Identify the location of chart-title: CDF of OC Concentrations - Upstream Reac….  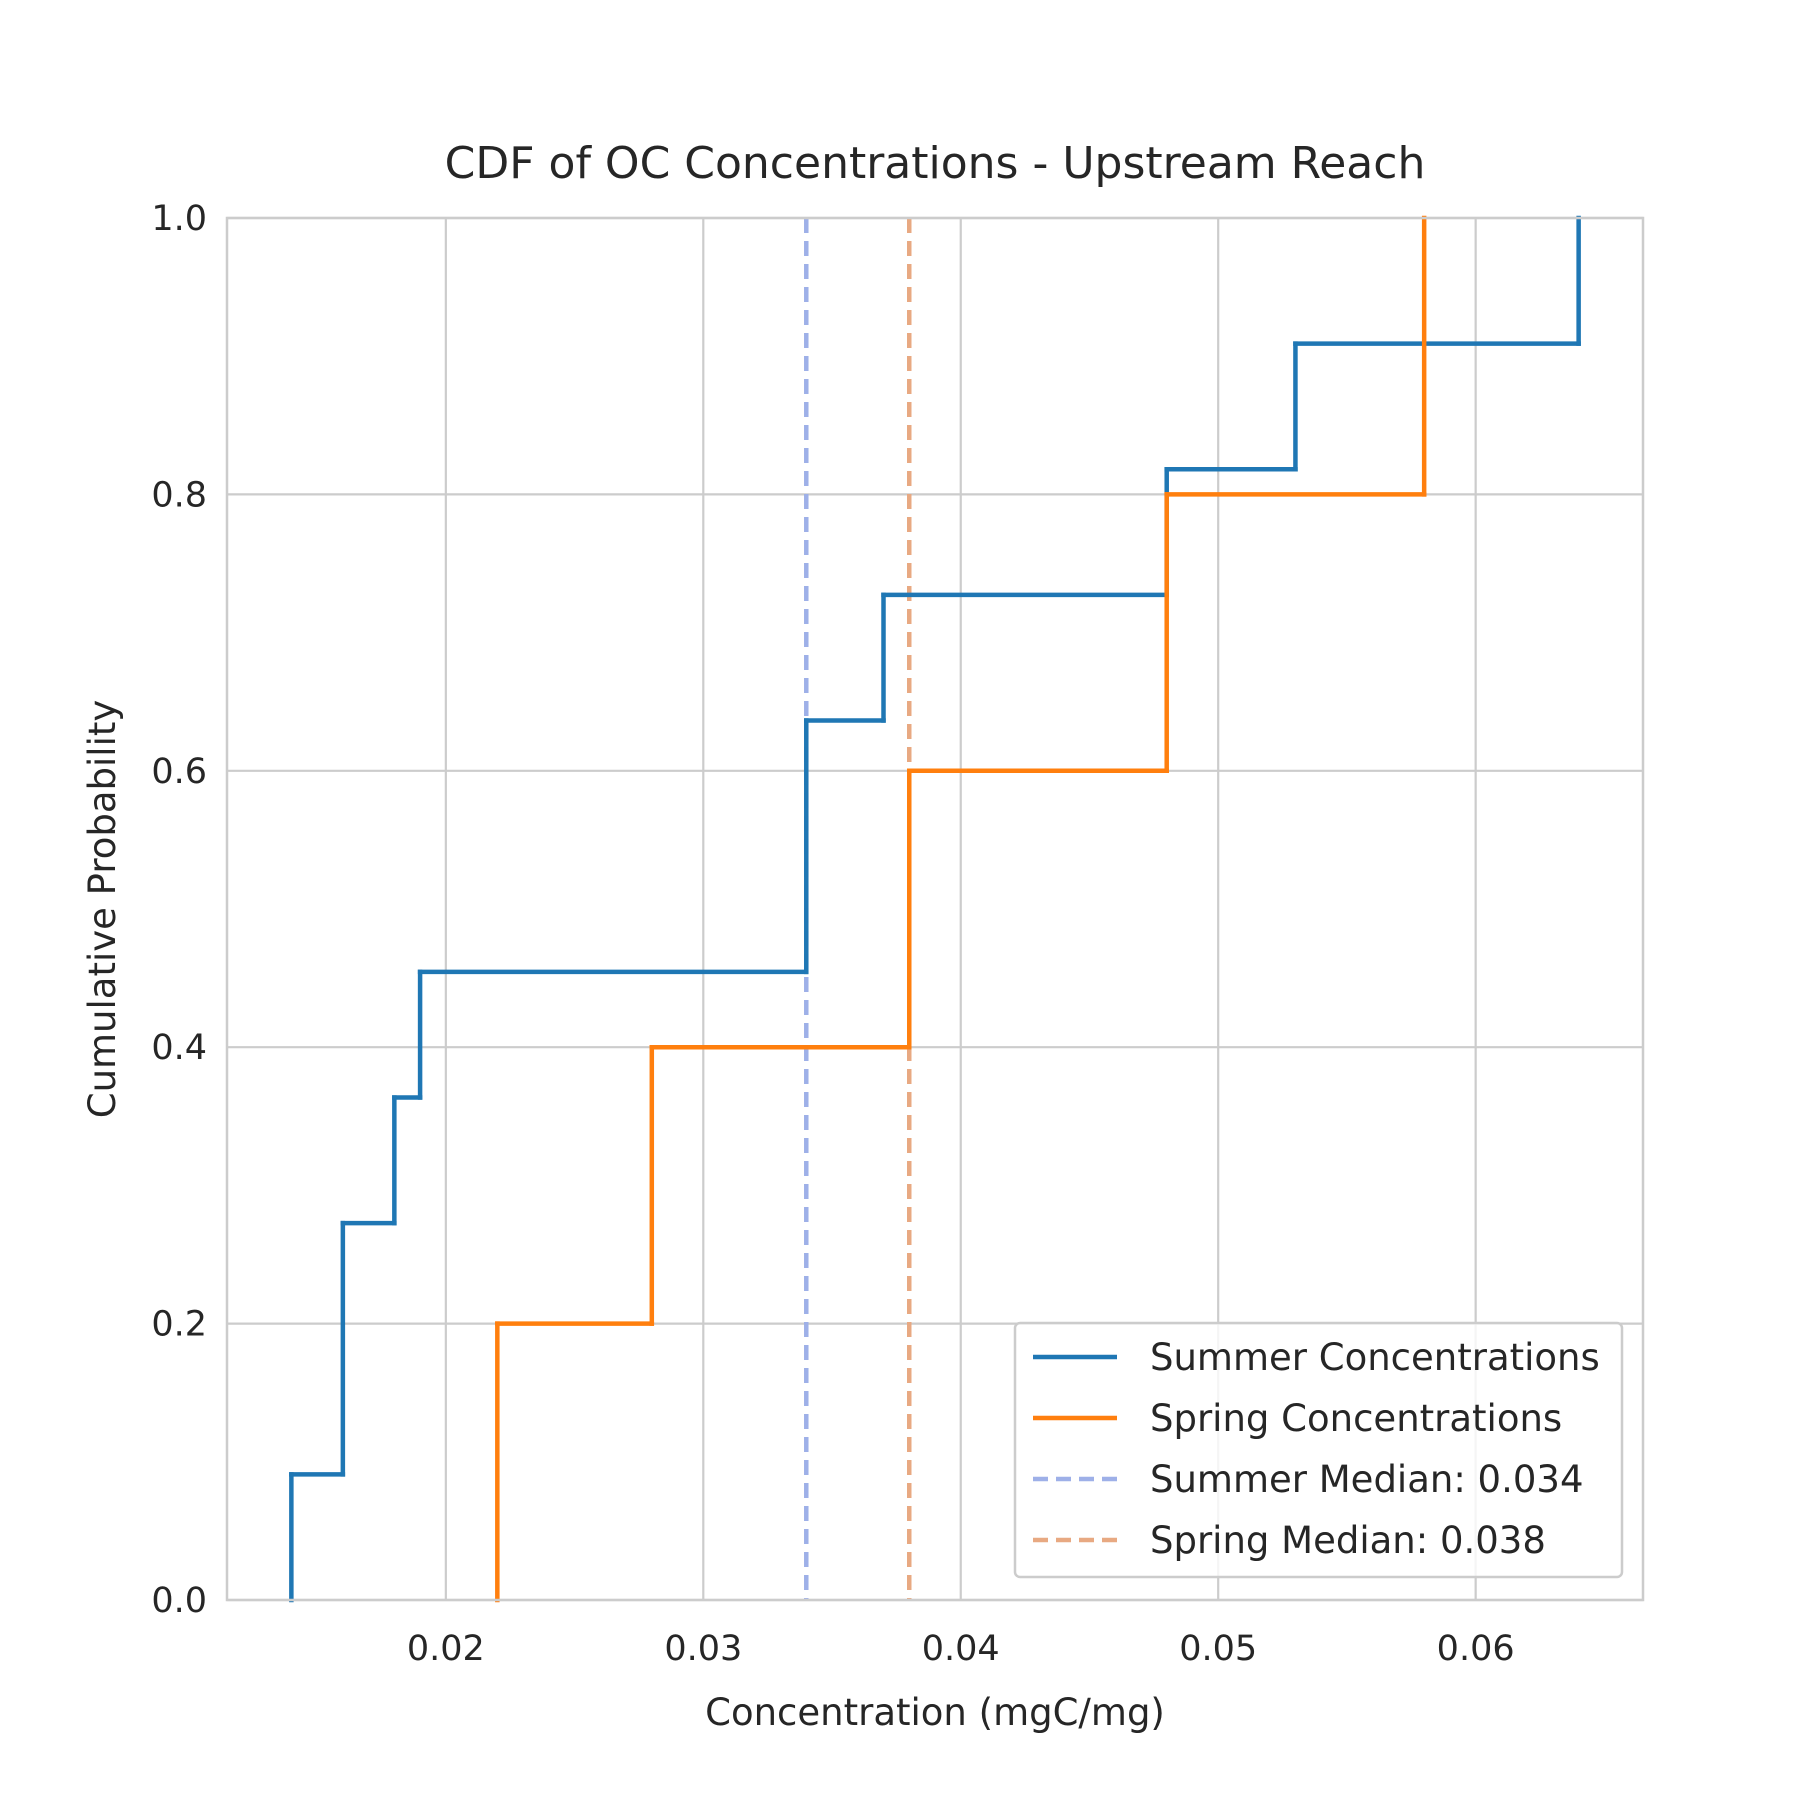
(935, 163).